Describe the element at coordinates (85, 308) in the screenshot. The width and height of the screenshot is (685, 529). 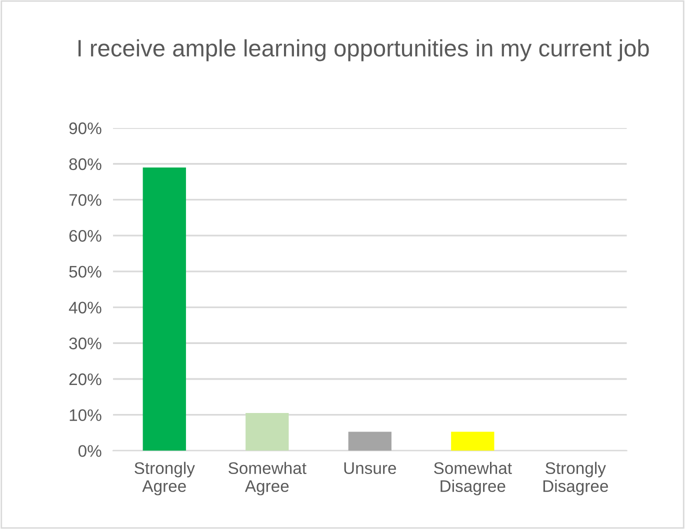
I see `y-tick-label: 40%` at that location.